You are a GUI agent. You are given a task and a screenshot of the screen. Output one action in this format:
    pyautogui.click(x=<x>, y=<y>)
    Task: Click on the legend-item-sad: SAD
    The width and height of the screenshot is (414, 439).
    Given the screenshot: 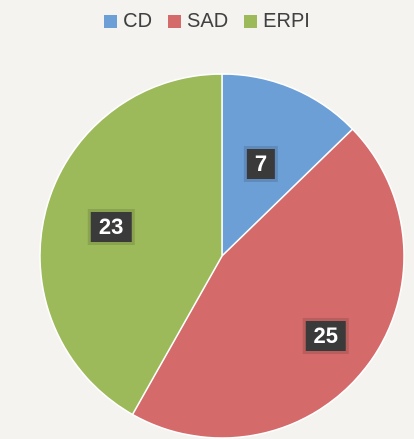 What is the action you would take?
    pyautogui.click(x=198, y=21)
    